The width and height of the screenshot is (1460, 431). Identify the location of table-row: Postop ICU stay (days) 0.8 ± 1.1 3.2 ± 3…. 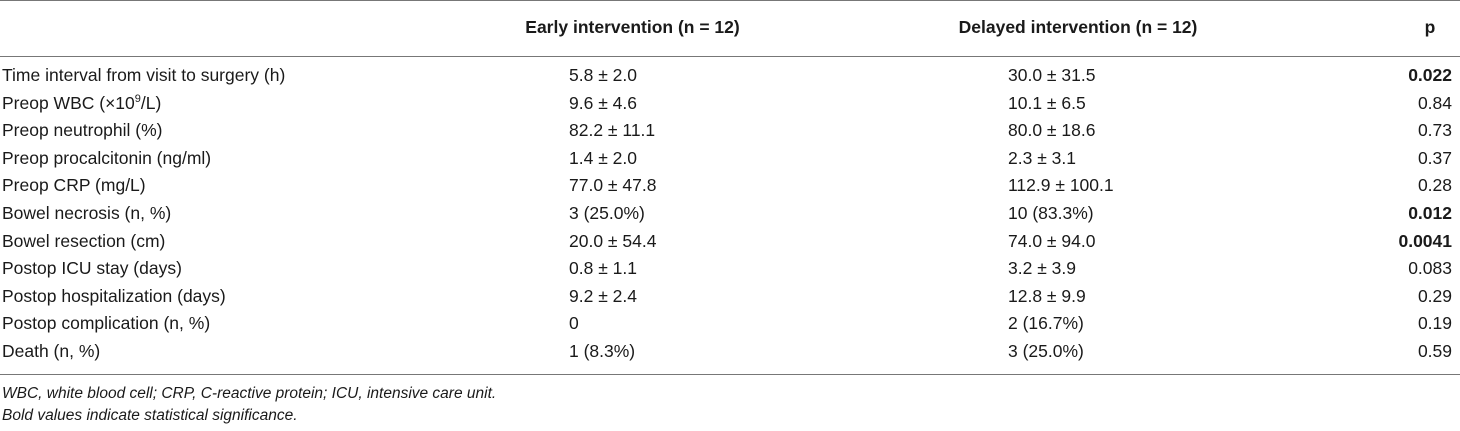
(730, 271).